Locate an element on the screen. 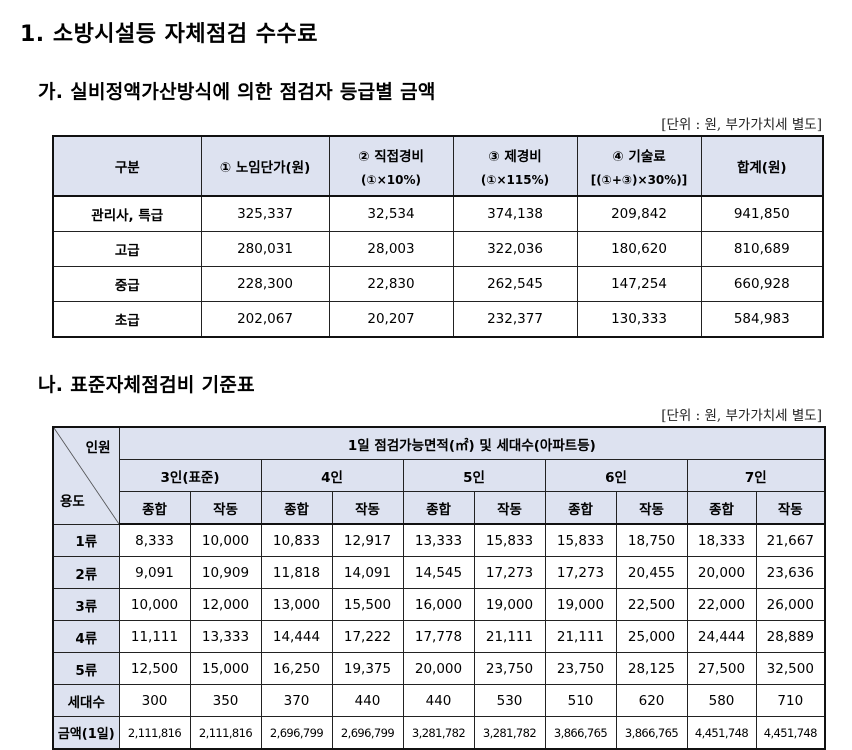 This screenshot has width=852, height=750. row-label: 3류 is located at coordinates (86, 604).